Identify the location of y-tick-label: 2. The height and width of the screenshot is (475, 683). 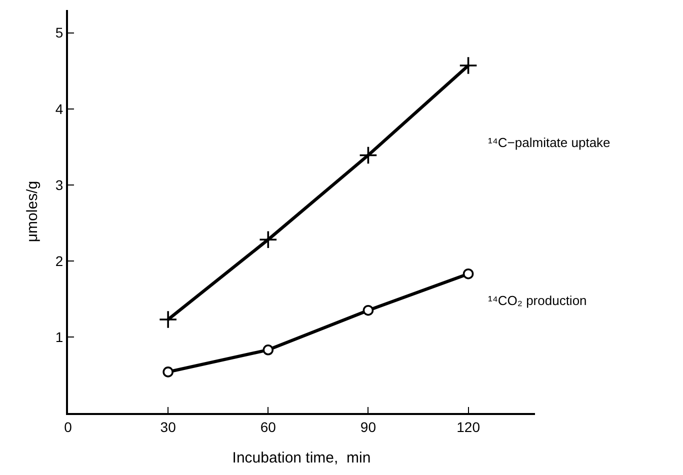
(59, 260).